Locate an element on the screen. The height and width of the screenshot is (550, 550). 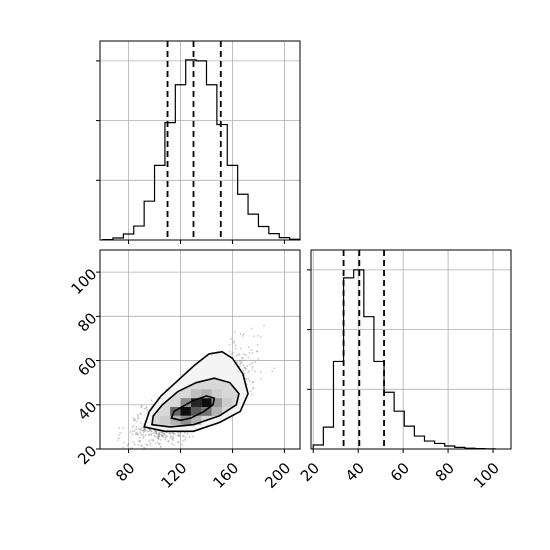
contour-middle is located at coordinates (195, 402).